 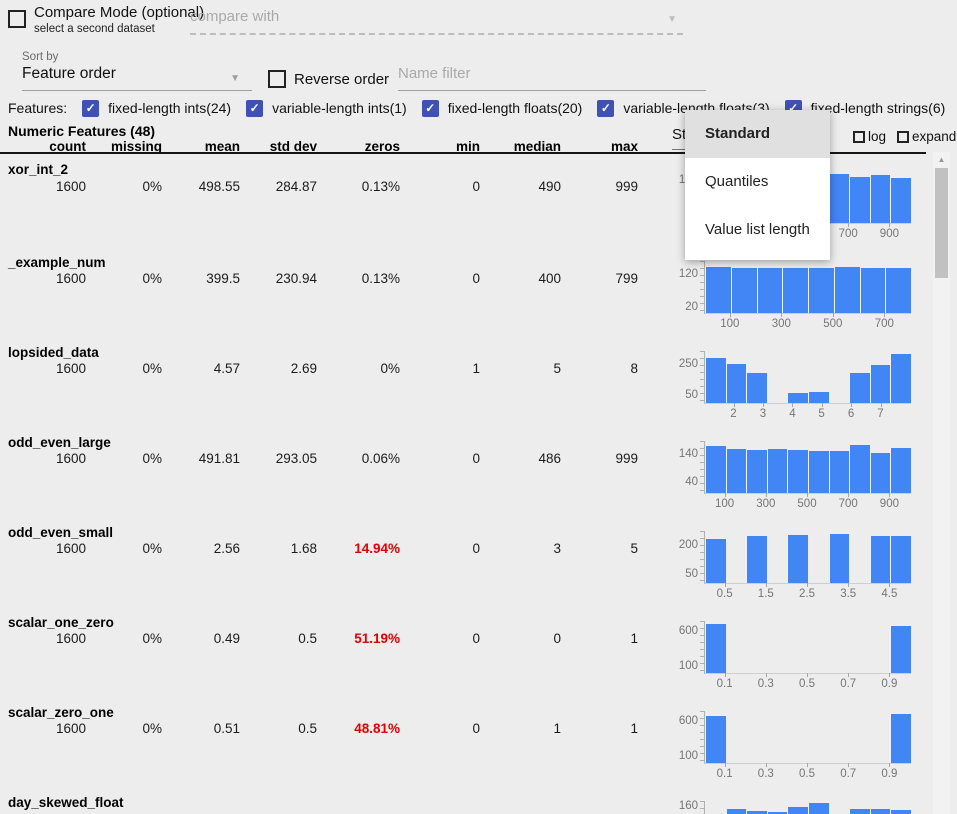 What do you see at coordinates (737, 181) in the screenshot?
I see `menu-item: Quantiles` at bounding box center [737, 181].